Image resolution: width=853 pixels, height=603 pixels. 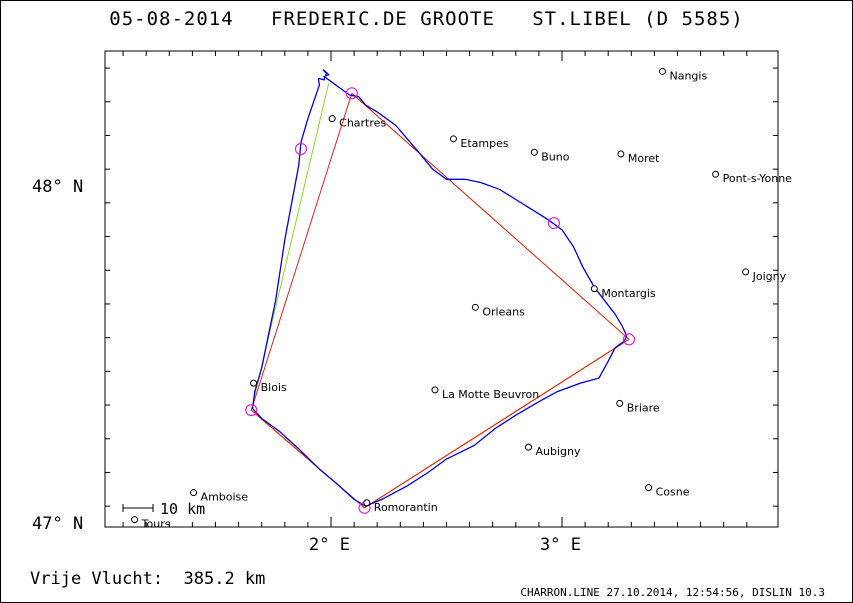 What do you see at coordinates (274, 387) in the screenshot?
I see `city-label: Blois` at bounding box center [274, 387].